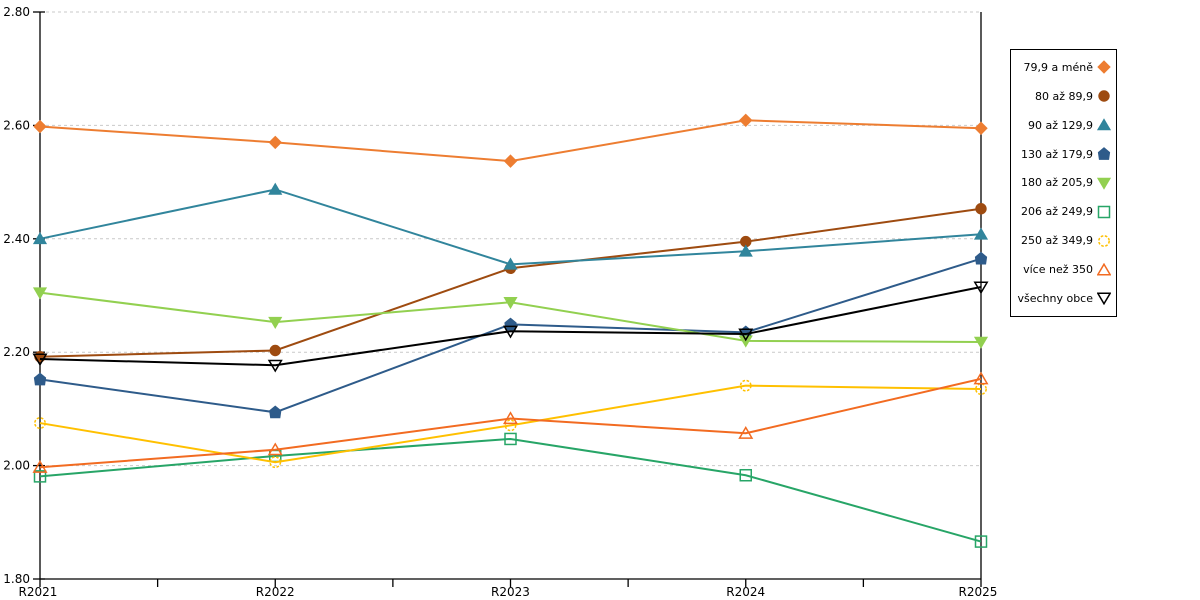  Describe the element at coordinates (275, 592) in the screenshot. I see `x-tick-label: R2022` at that location.